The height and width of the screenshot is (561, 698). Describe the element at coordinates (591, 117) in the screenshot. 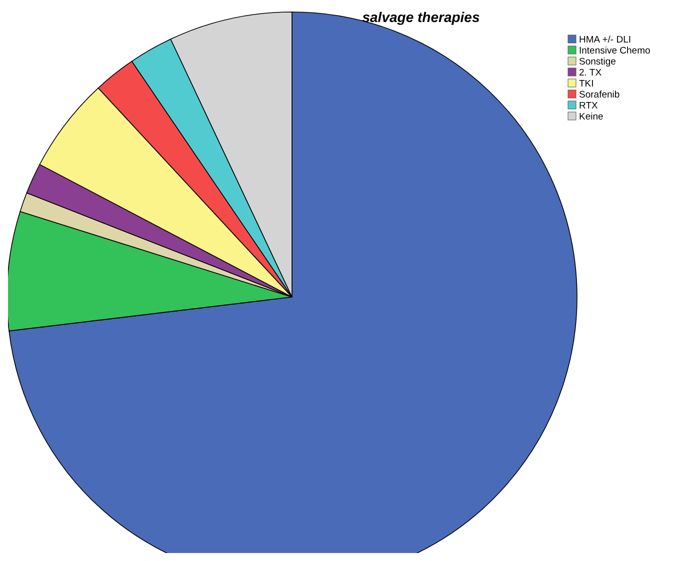

I see `legend-label: Keine` at that location.